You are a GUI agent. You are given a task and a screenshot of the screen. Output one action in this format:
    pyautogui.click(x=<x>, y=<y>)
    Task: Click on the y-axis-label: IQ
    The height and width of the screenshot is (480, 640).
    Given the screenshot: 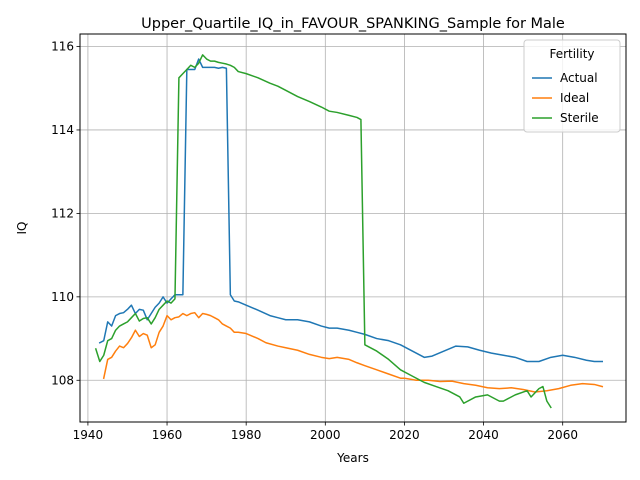 What is the action you would take?
    pyautogui.click(x=22, y=228)
    